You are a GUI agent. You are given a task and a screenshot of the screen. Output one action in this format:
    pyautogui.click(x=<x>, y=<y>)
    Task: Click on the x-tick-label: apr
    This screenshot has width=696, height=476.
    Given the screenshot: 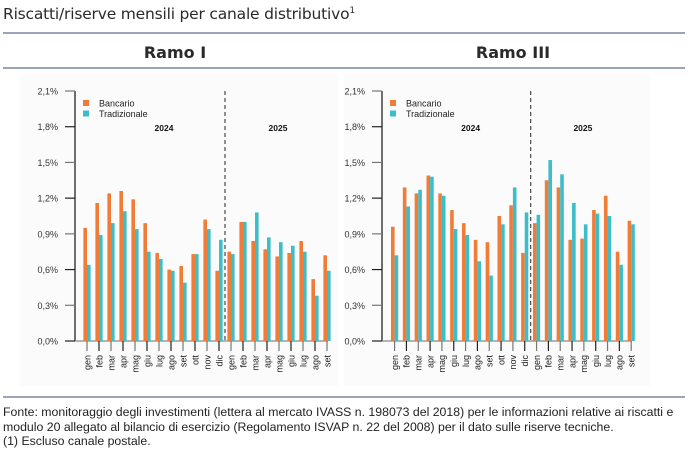 What is the action you would take?
    pyautogui.click(x=123, y=361)
    